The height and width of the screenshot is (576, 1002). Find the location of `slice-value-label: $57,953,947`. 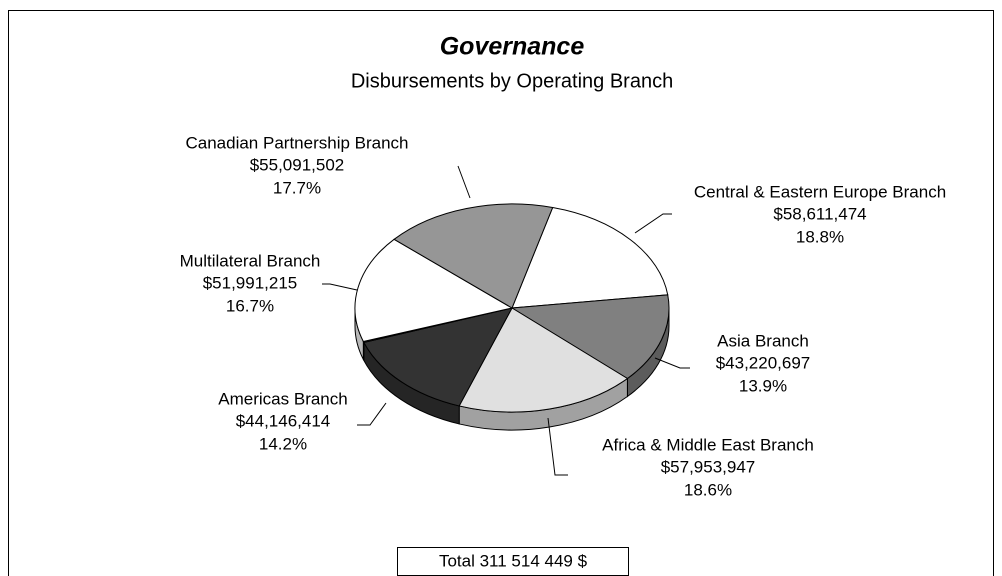

slice-value-label: $57,953,947 is located at coordinates (708, 466).